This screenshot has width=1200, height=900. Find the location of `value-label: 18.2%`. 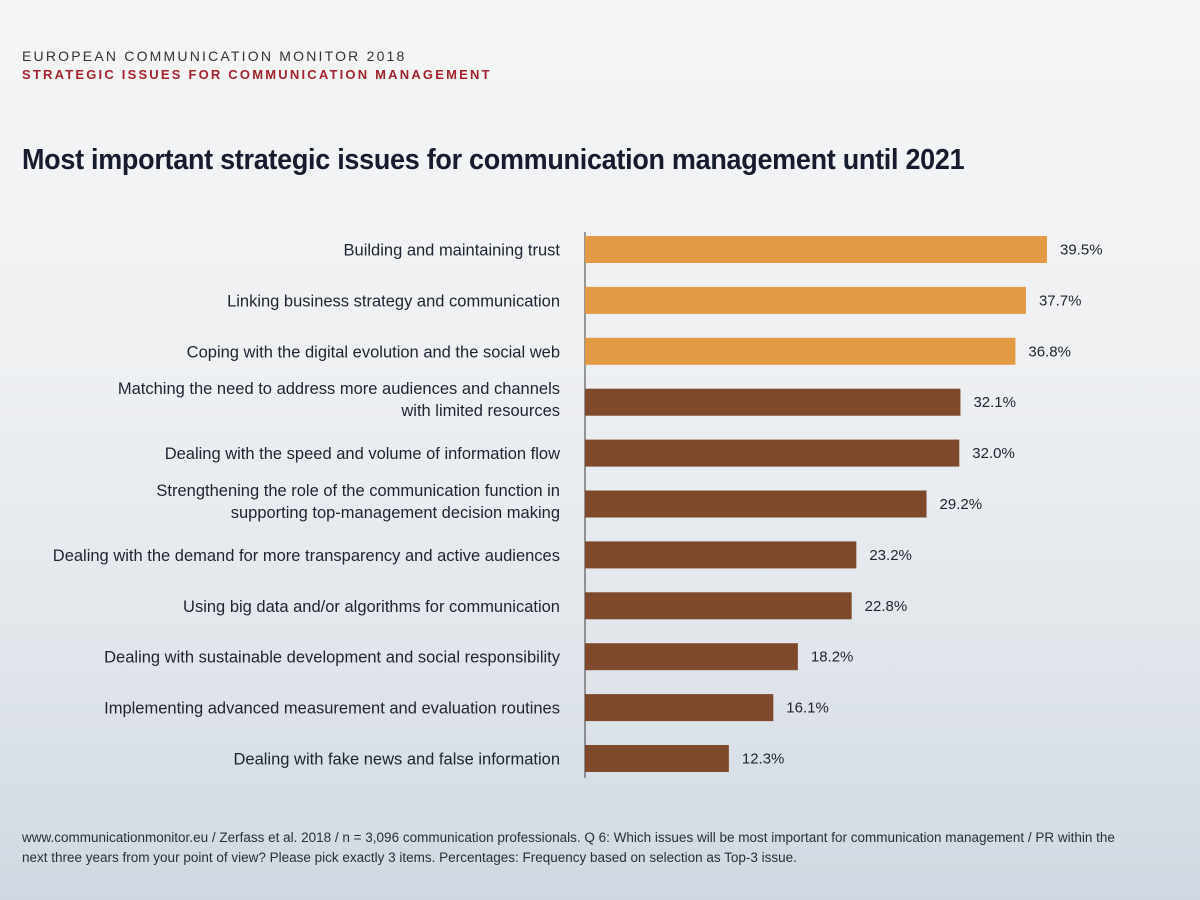

value-label: 18.2% is located at coordinates (832, 657).